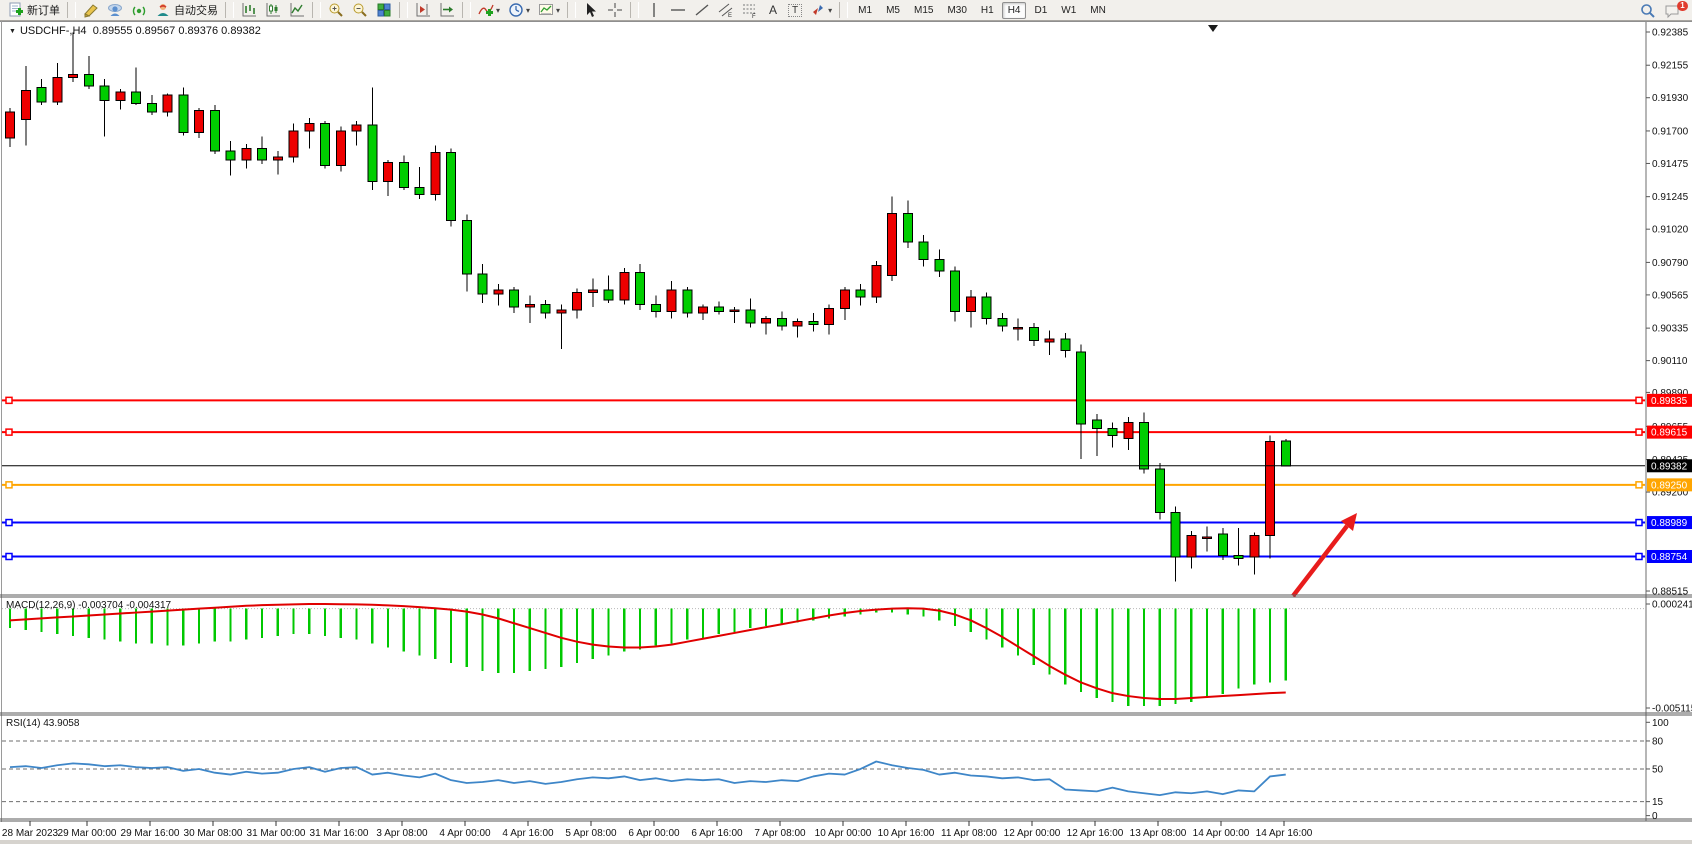 The height and width of the screenshot is (844, 1692). I want to click on trendline-icon, so click(702, 10).